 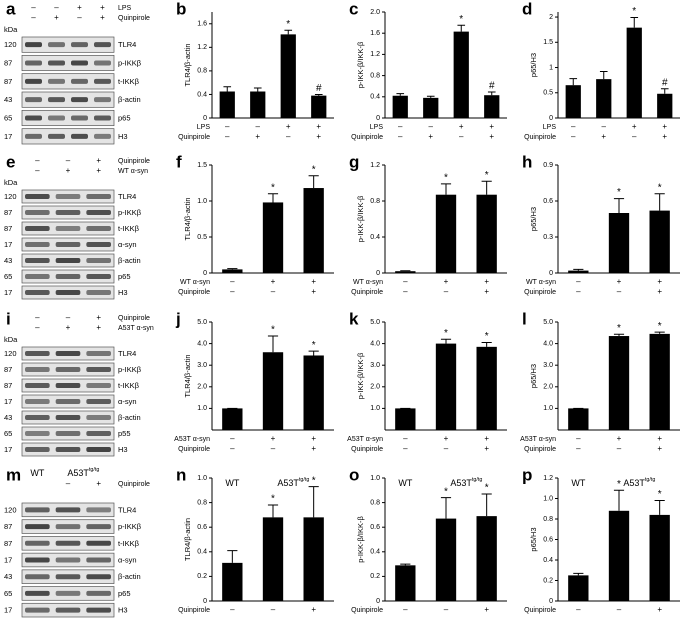 I want to click on treatment-name: A53T α-syn, so click(x=538, y=439).